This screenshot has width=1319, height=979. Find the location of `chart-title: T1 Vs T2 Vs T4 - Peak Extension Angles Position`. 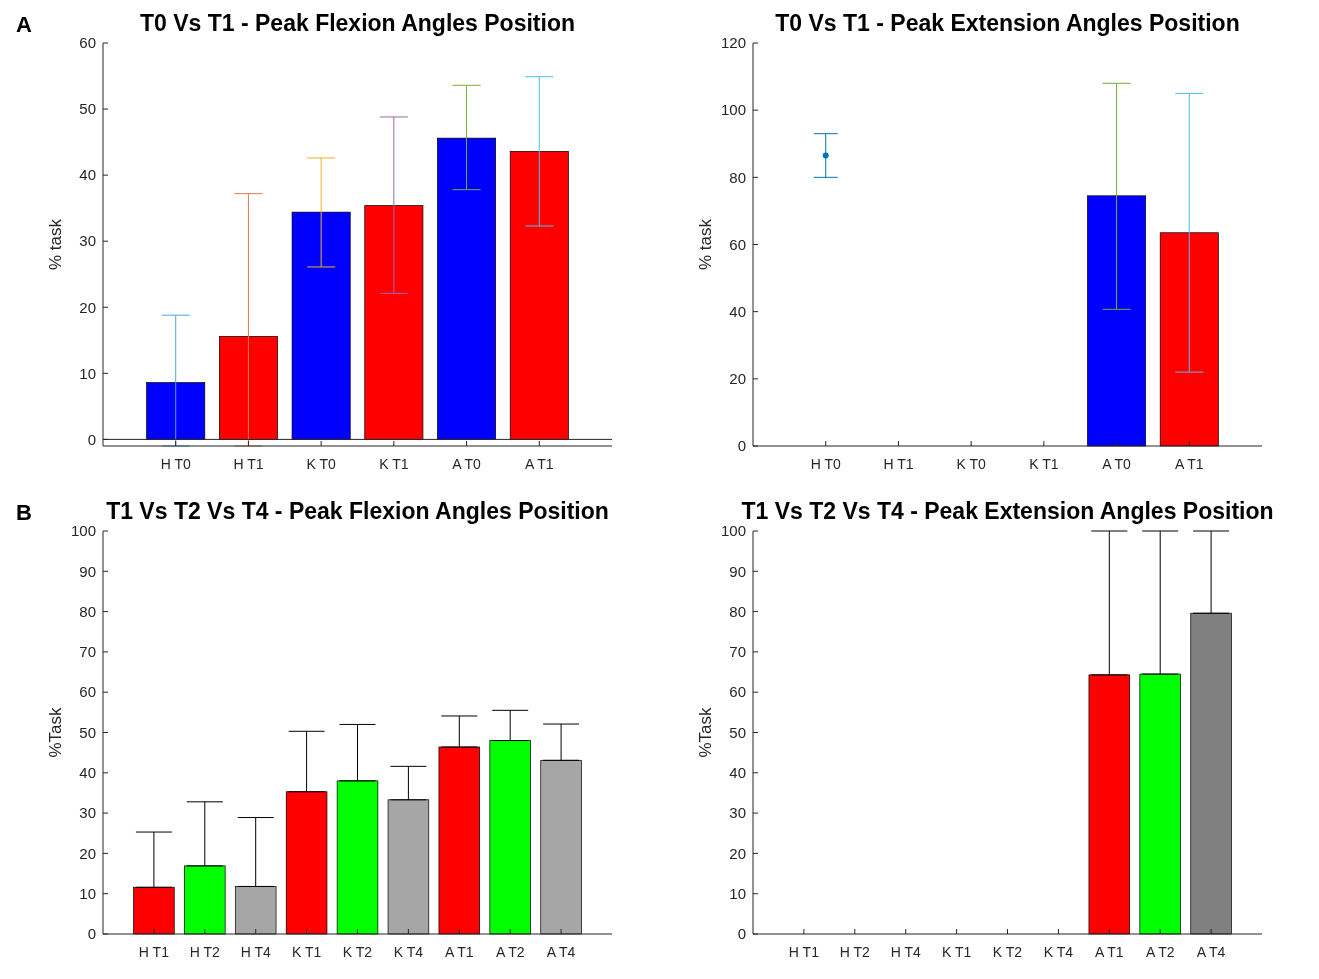

chart-title: T1 Vs T2 Vs T4 - Peak Extension Angles Position is located at coordinates (1007, 511).